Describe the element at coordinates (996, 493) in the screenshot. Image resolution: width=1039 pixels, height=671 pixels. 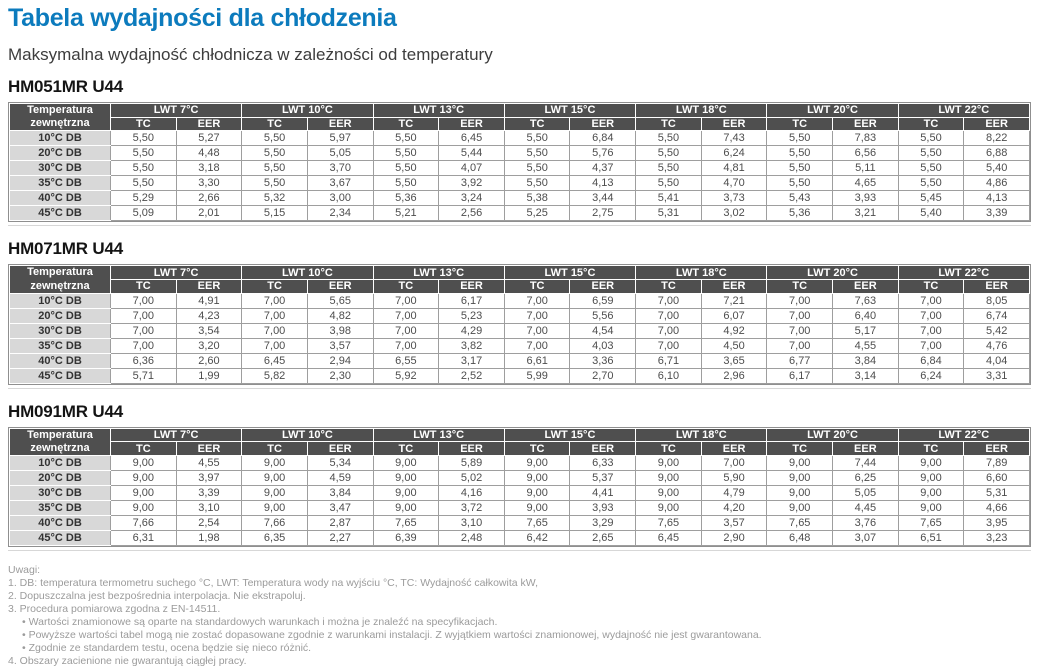
I see `eer-value: 5,31` at that location.